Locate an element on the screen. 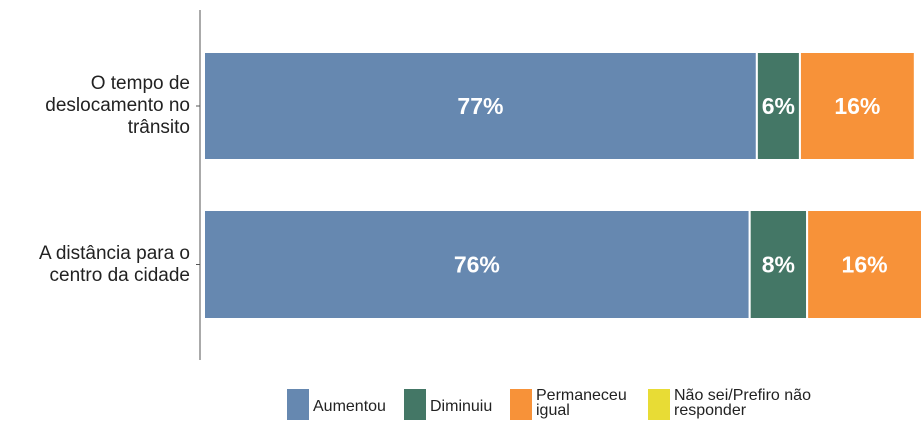  value-label: 8% is located at coordinates (778, 265).